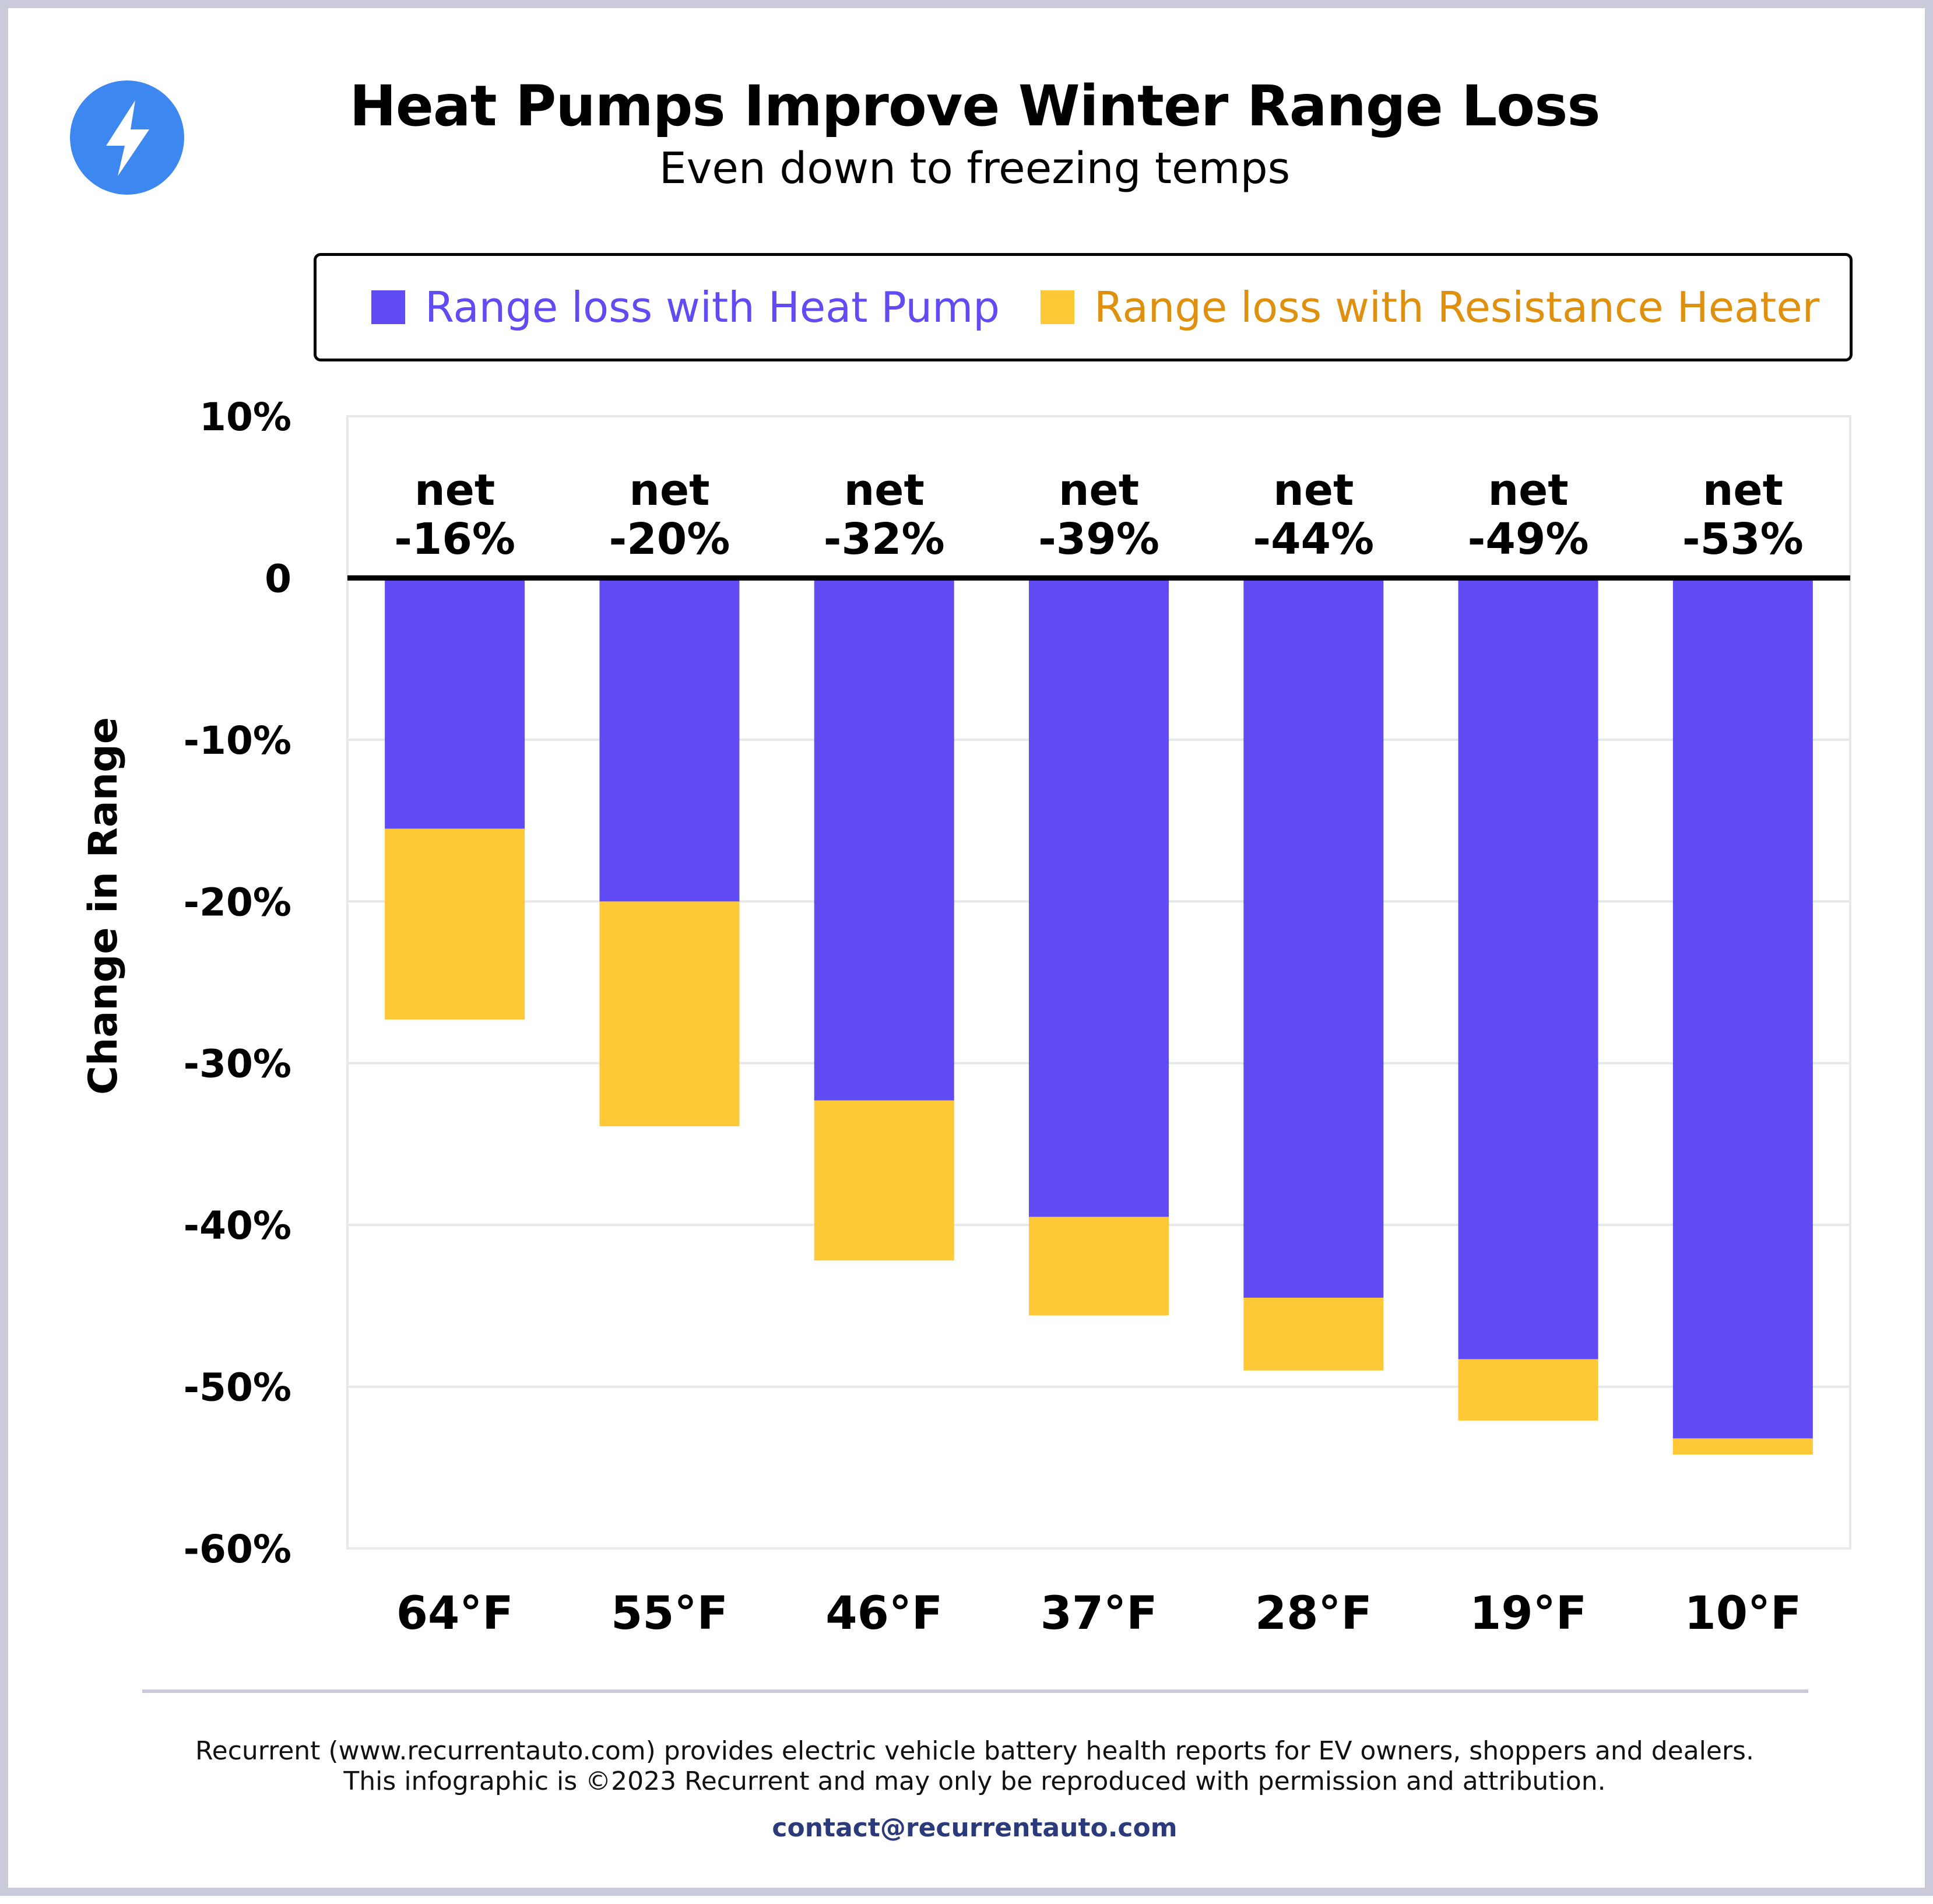 The width and height of the screenshot is (1933, 1904). Describe the element at coordinates (455, 1613) in the screenshot. I see `x-tick-label: 64°F` at that location.